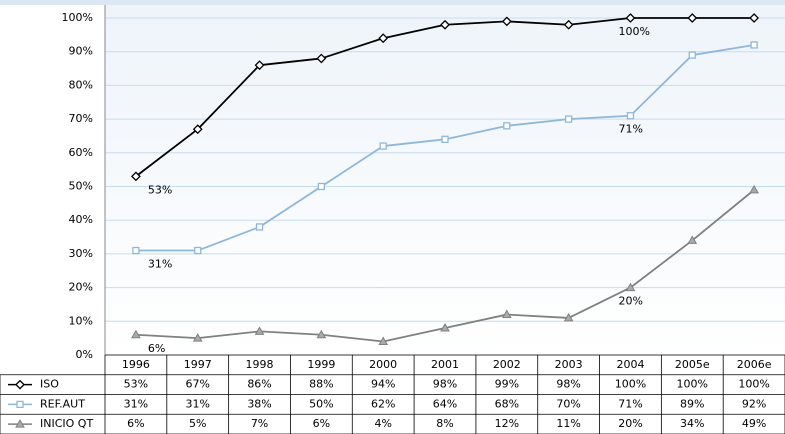 The width and height of the screenshot is (785, 434). I want to click on x-tick-label: 1997, so click(198, 364).